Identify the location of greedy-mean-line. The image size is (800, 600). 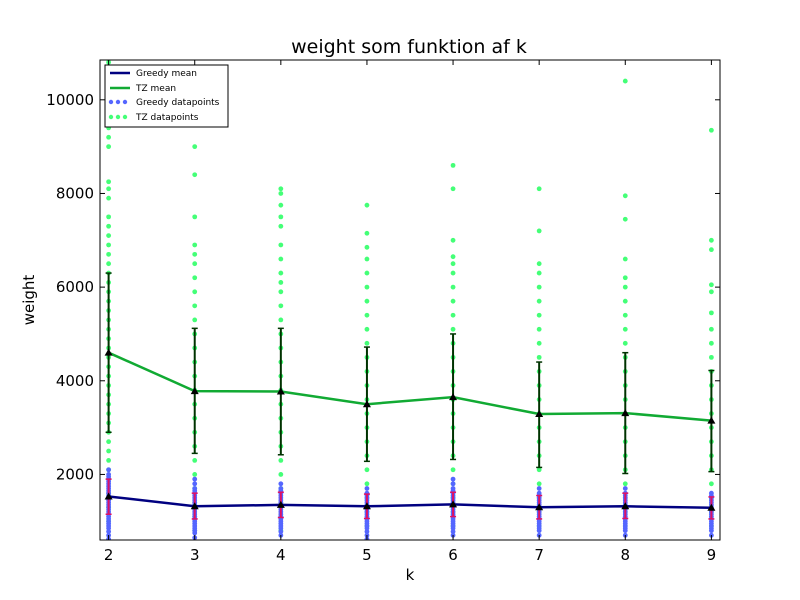
(410, 502).